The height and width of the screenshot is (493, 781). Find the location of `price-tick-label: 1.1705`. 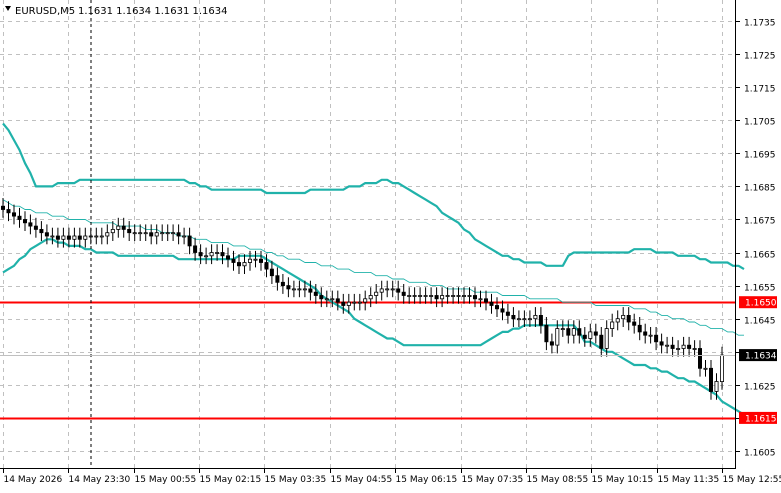

price-tick-label: 1.1705 is located at coordinates (760, 123).